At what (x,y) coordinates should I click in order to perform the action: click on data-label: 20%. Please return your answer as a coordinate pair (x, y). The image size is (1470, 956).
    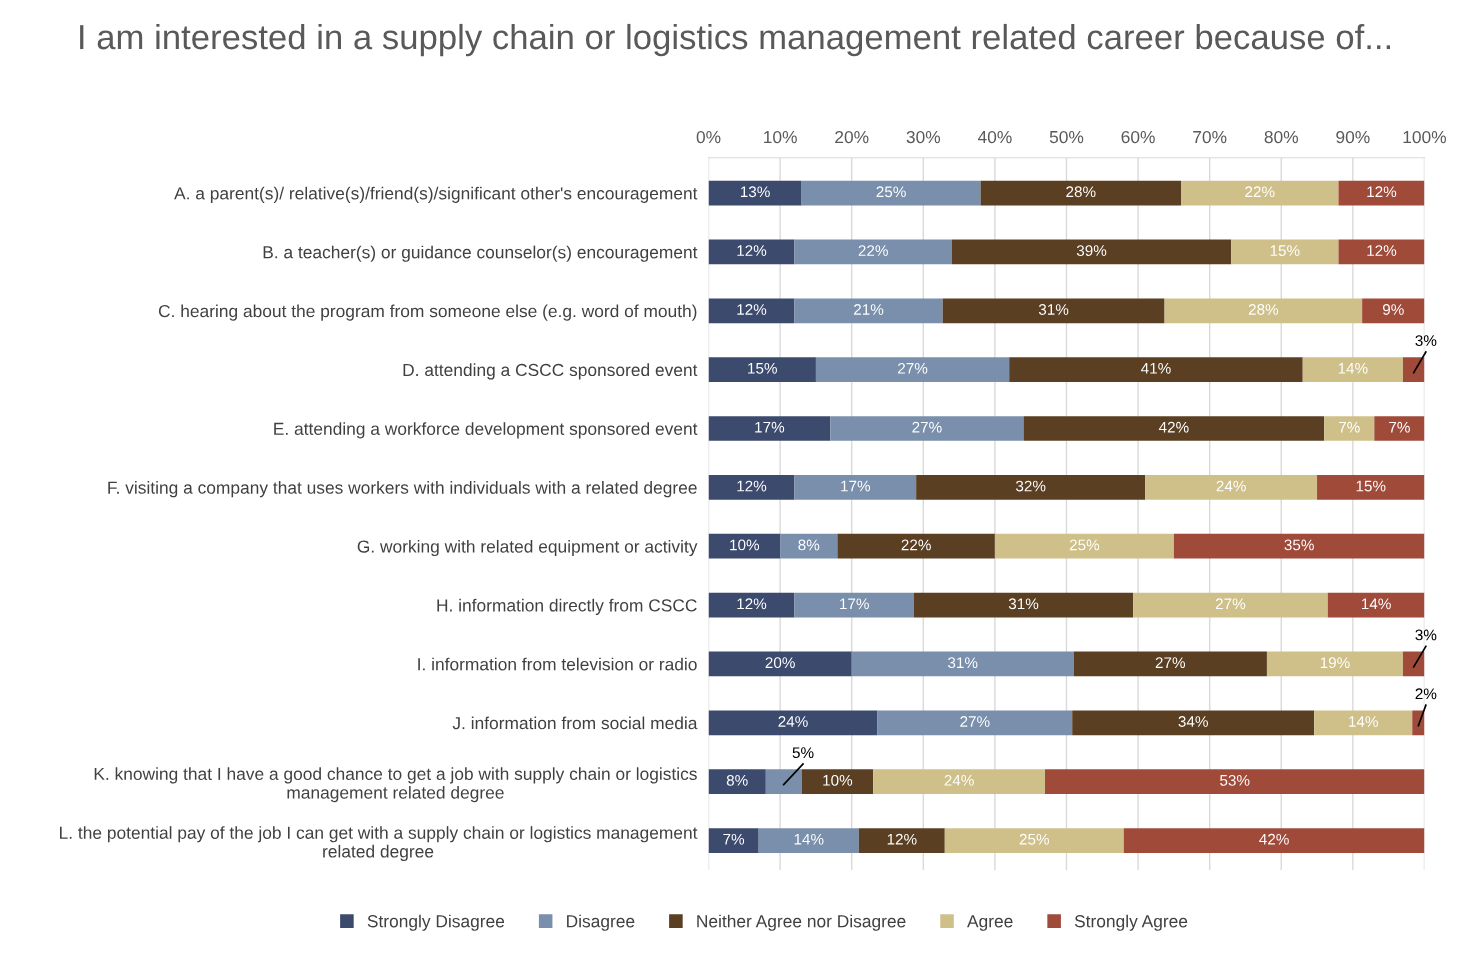
    Looking at the image, I should click on (780, 663).